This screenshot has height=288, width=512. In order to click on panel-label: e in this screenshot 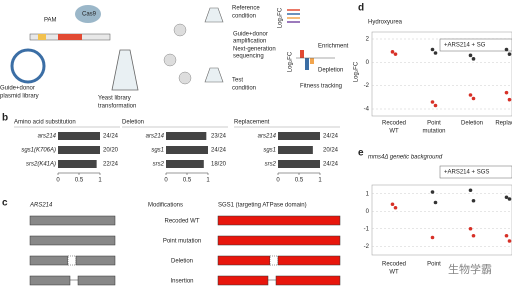, I will do `click(361, 153)`.